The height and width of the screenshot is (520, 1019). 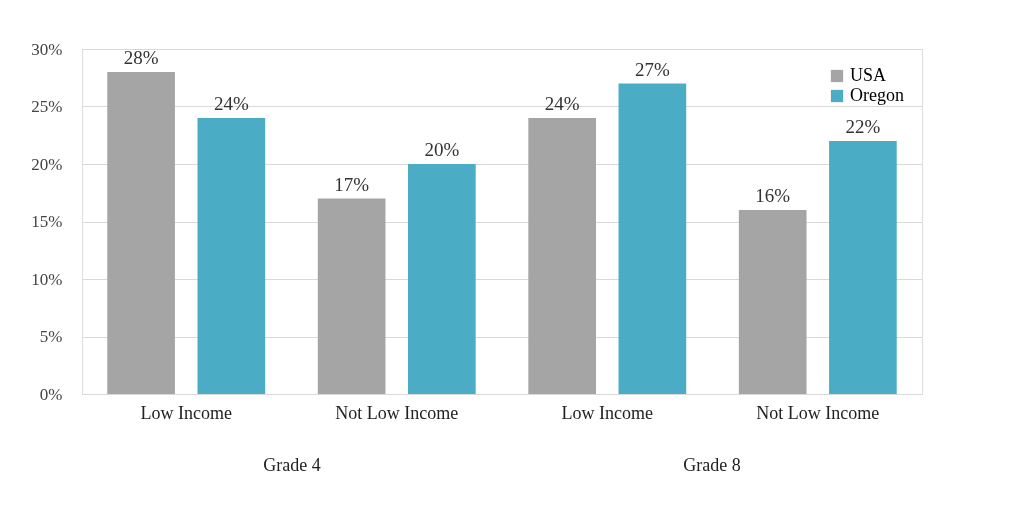 What do you see at coordinates (712, 465) in the screenshot?
I see `text: Grade 8` at bounding box center [712, 465].